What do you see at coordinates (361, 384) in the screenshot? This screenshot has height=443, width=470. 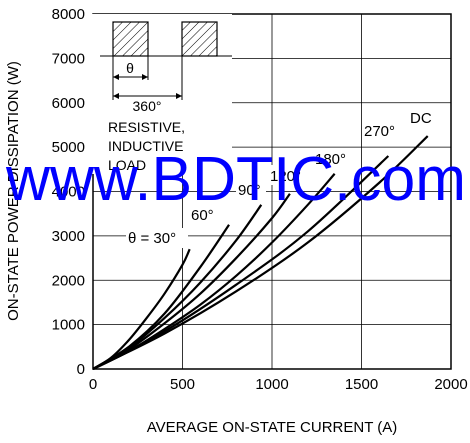 I see `x-tick-label-3: 1500` at bounding box center [361, 384].